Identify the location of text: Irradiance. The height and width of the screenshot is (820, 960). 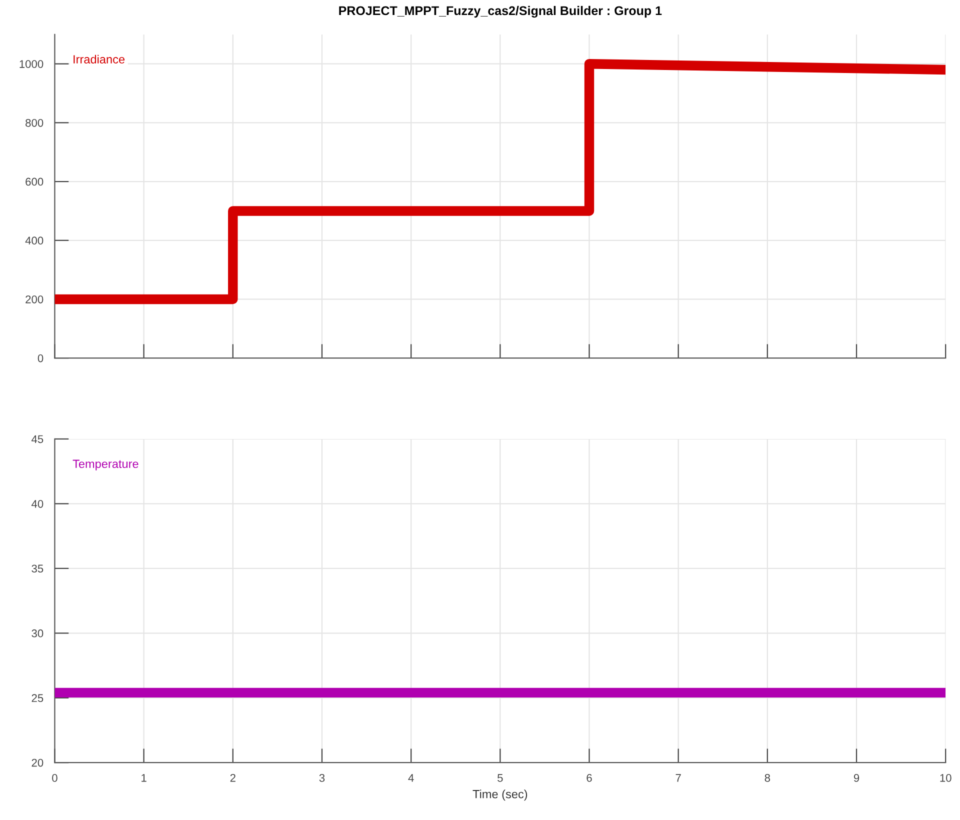
(99, 59).